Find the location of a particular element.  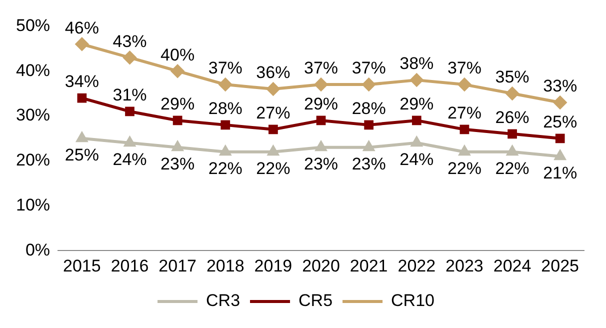

data-label: 21% is located at coordinates (560, 173).